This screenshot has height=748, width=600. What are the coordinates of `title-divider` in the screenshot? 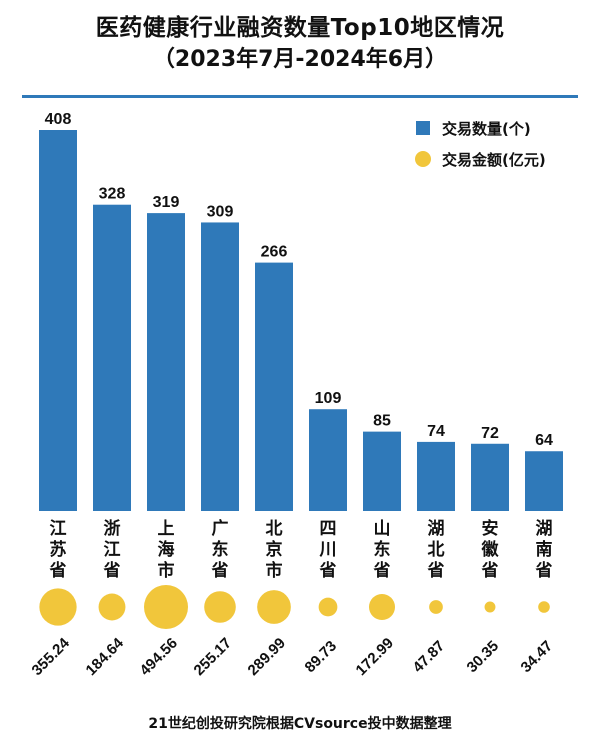 It's located at (300, 96).